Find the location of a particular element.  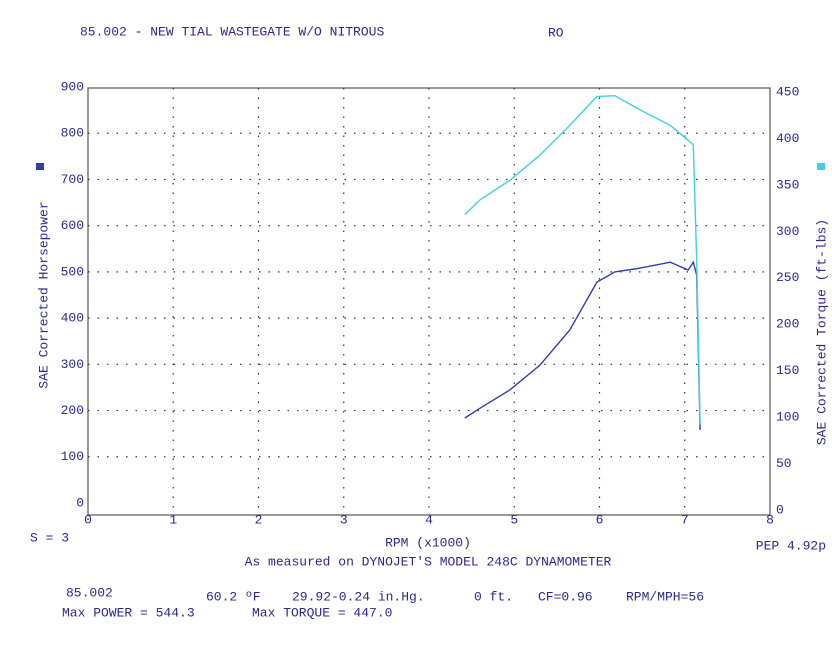

y-tick-label: 600 is located at coordinates (72, 225).